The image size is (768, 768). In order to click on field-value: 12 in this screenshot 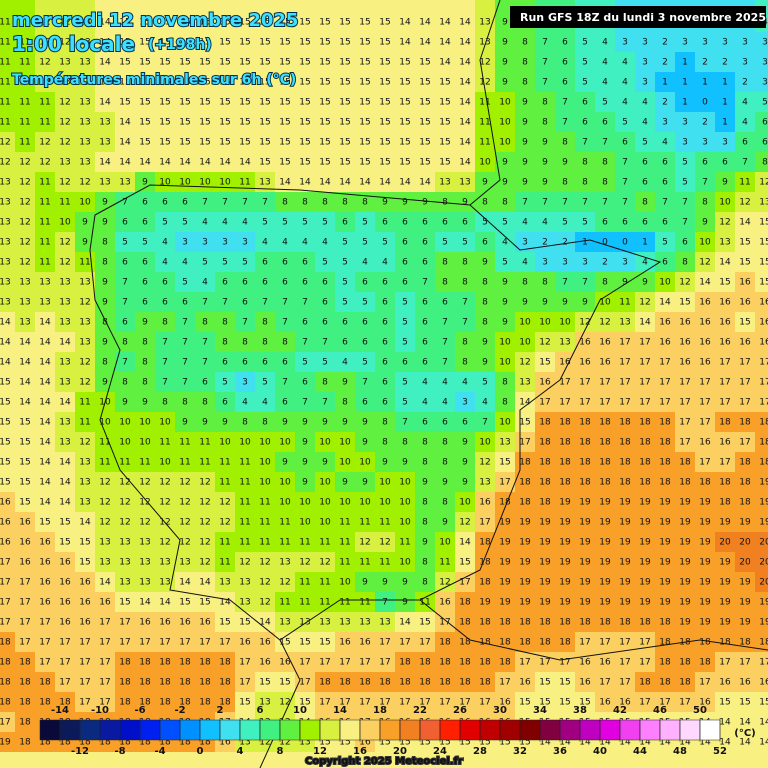, I will do `click(284, 583)`.